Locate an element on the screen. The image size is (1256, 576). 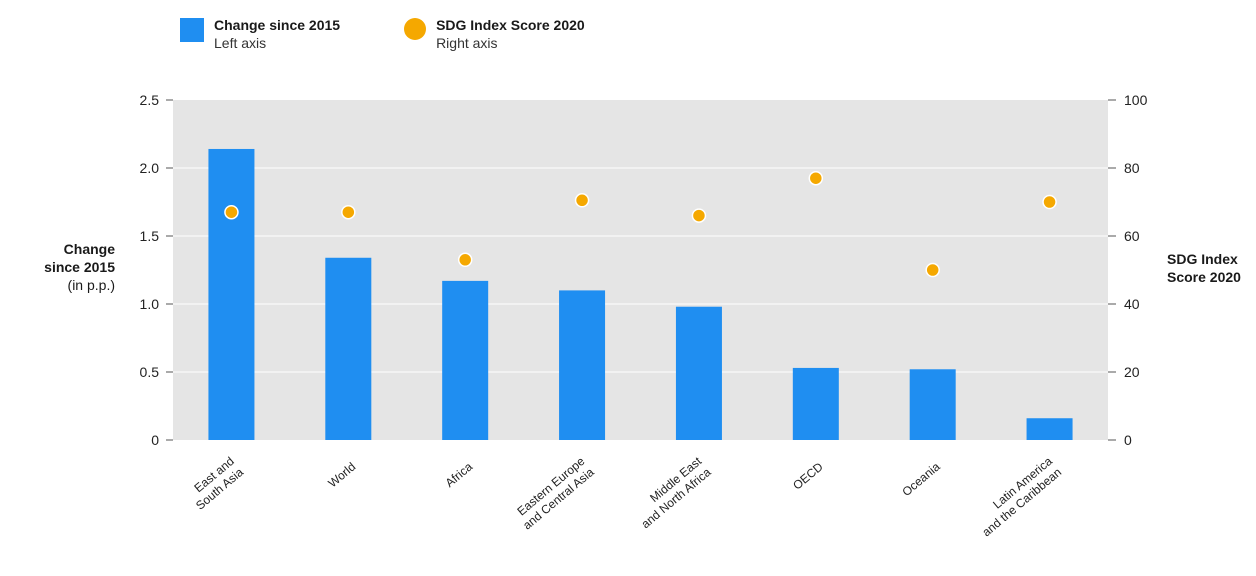
legend-item-dot: SDG Index Score 2020 Right axis is located at coordinates (494, 34).